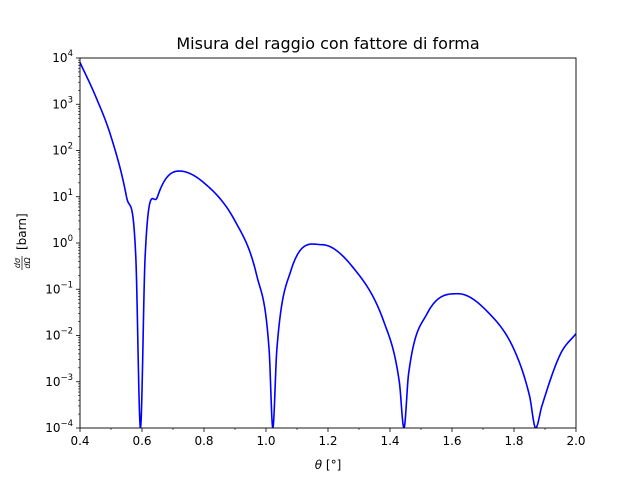  Describe the element at coordinates (203, 441) in the screenshot. I see `x-tick-label: 0.8` at that location.